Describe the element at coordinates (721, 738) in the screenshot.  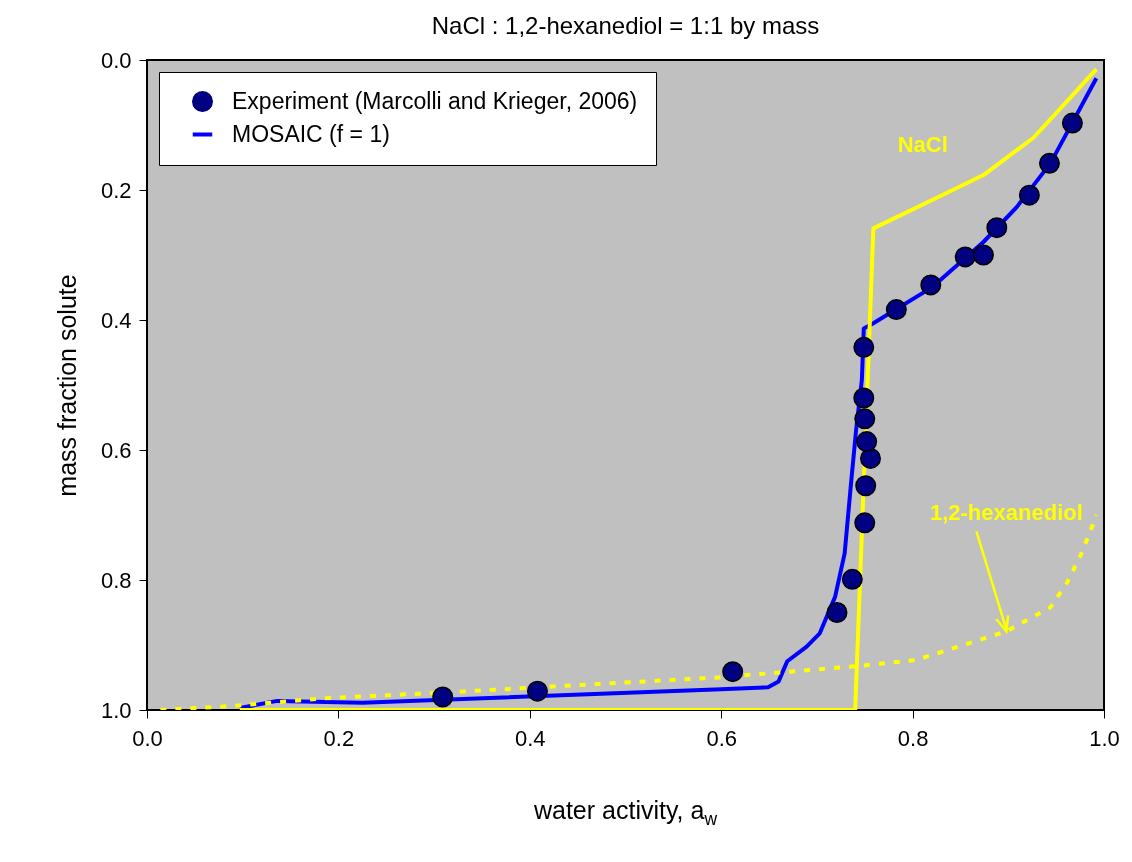
I see `x-tick-label: 0.6` at that location.